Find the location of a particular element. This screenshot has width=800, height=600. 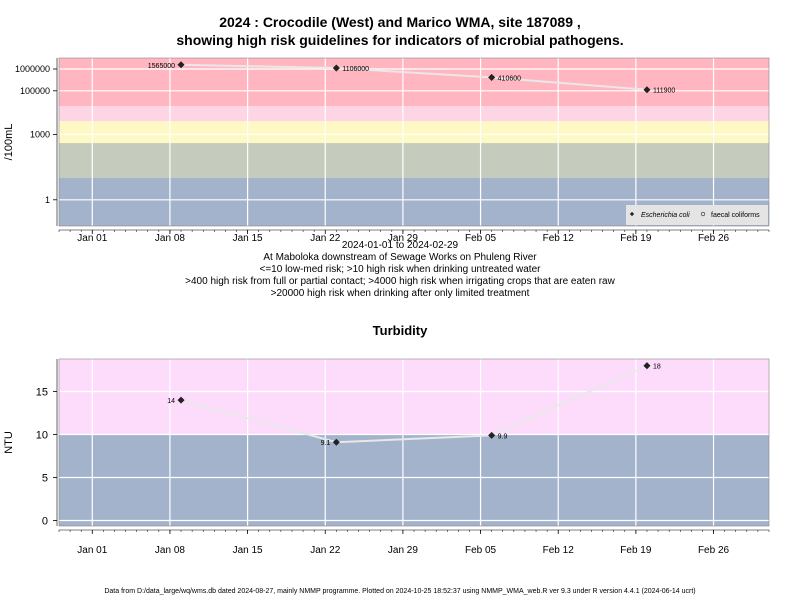

ecoli-data-label: 1106000 is located at coordinates (355, 69).